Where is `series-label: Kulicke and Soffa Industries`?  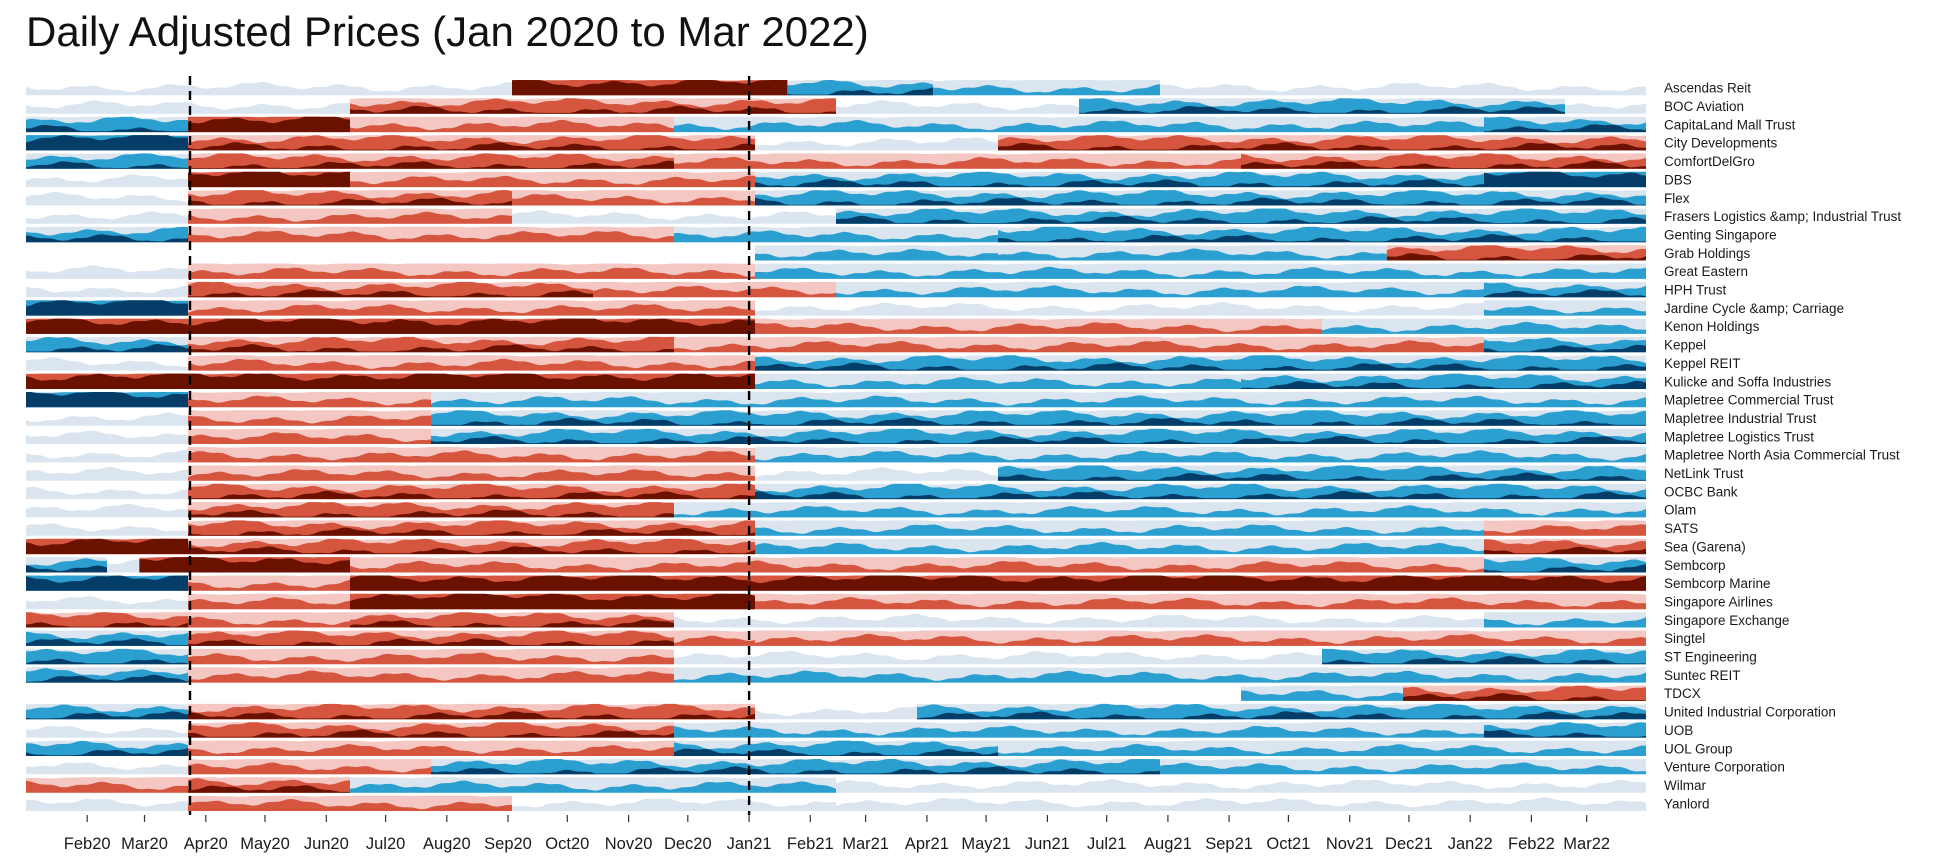 series-label: Kulicke and Soffa Industries is located at coordinates (1747, 381).